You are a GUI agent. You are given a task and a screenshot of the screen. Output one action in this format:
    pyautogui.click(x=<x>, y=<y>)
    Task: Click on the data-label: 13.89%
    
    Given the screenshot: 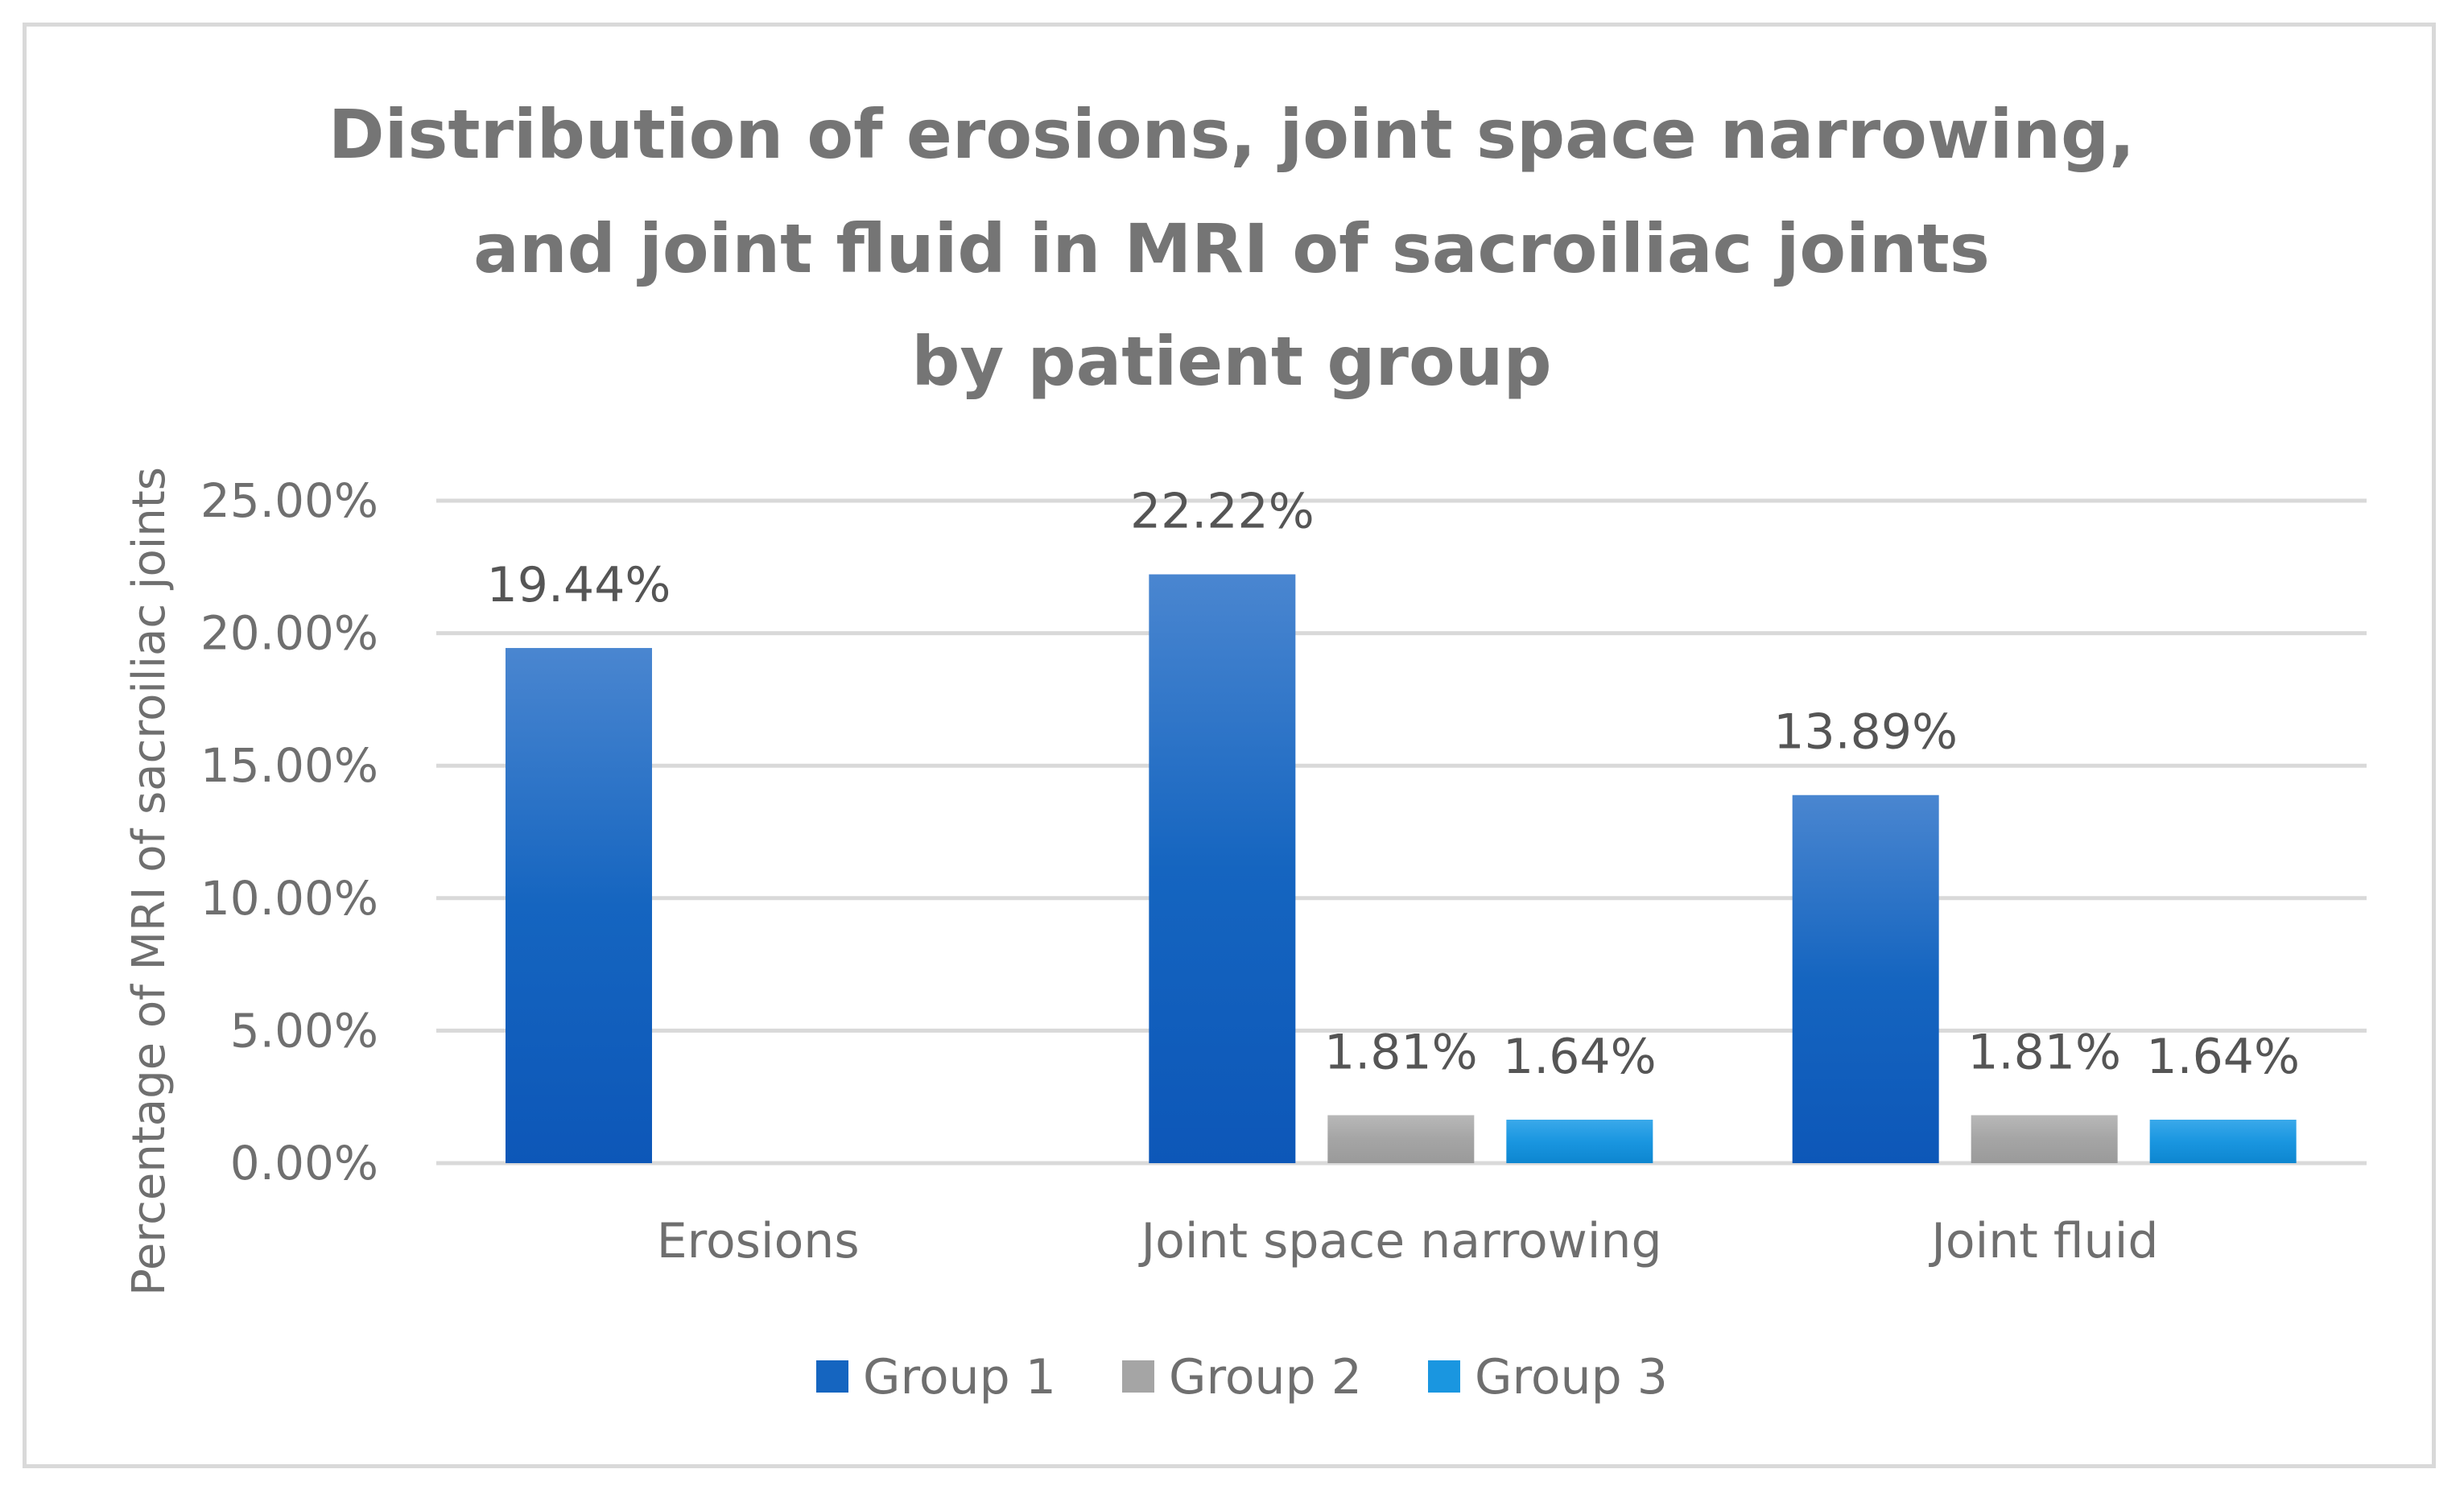 What is the action you would take?
    pyautogui.click(x=1866, y=732)
    